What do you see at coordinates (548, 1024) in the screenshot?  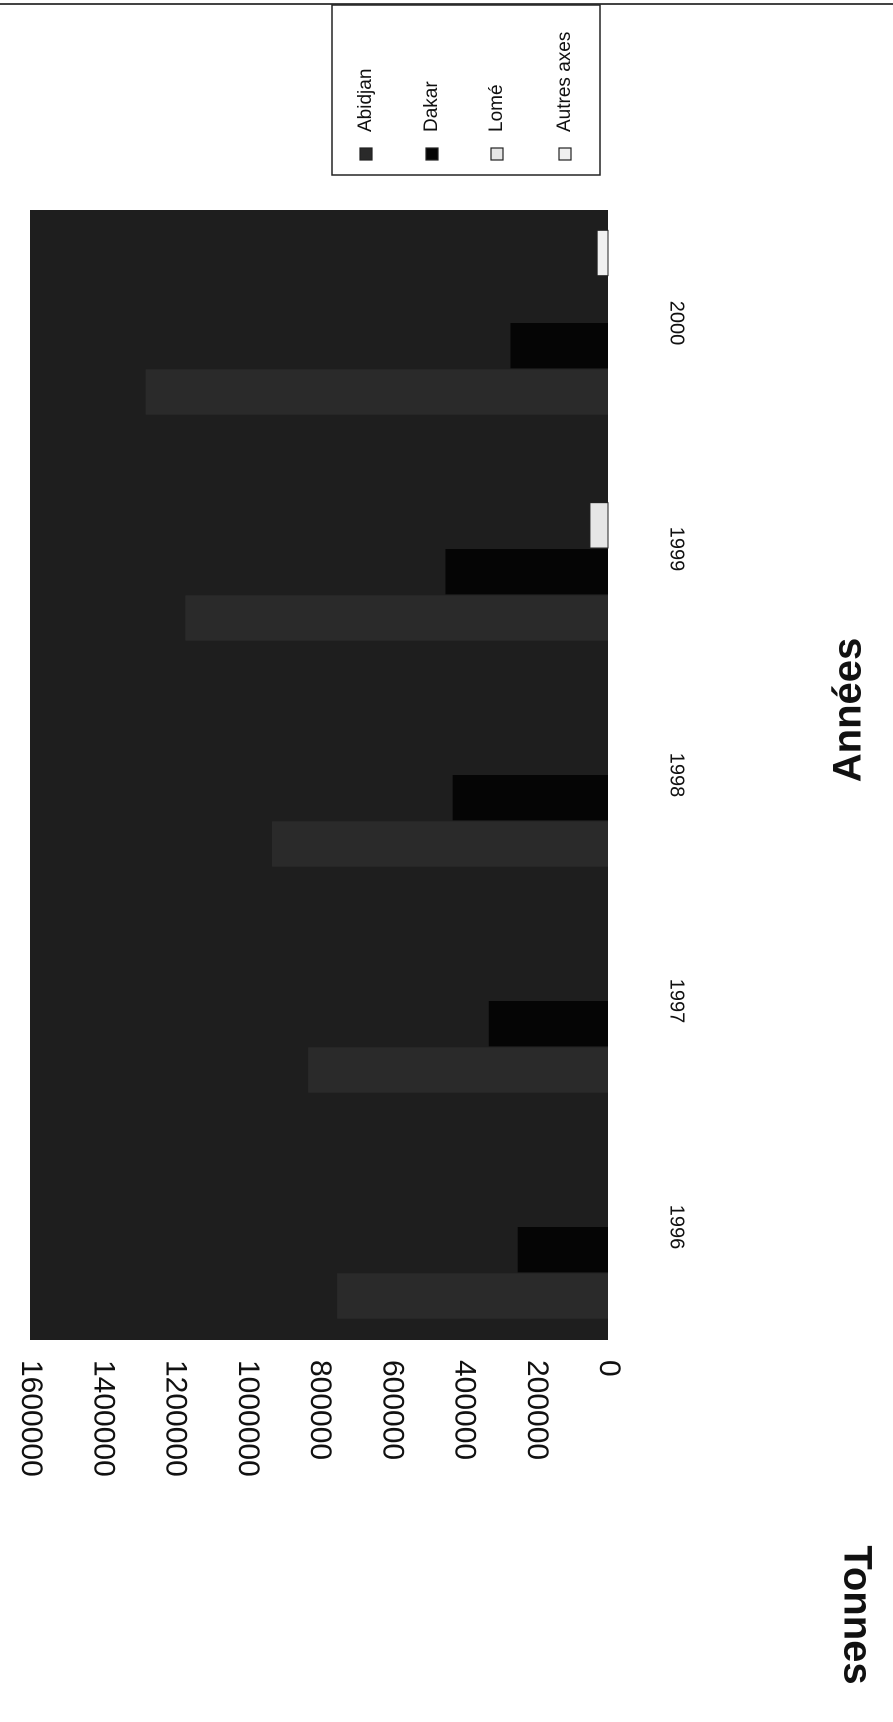 I see `bar-dakar-1997` at bounding box center [548, 1024].